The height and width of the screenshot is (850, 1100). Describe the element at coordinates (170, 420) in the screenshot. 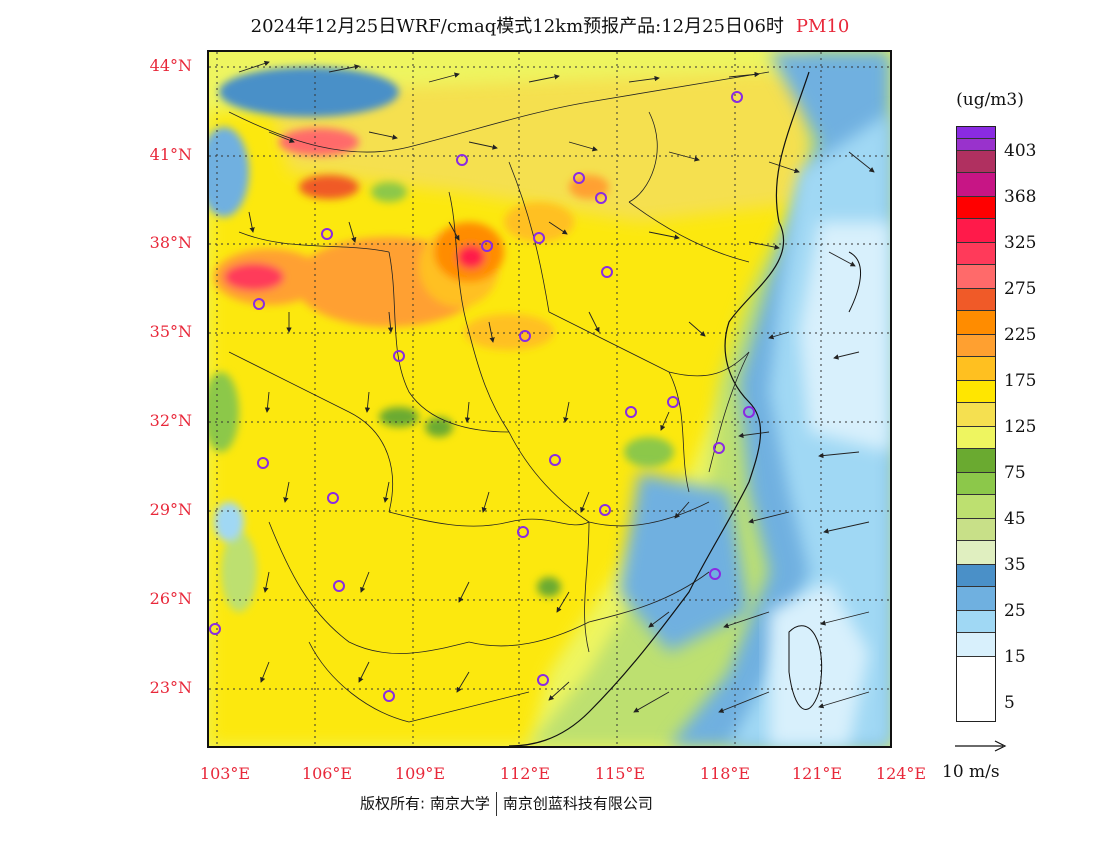

I see `lat-label-32n: 32°N` at that location.